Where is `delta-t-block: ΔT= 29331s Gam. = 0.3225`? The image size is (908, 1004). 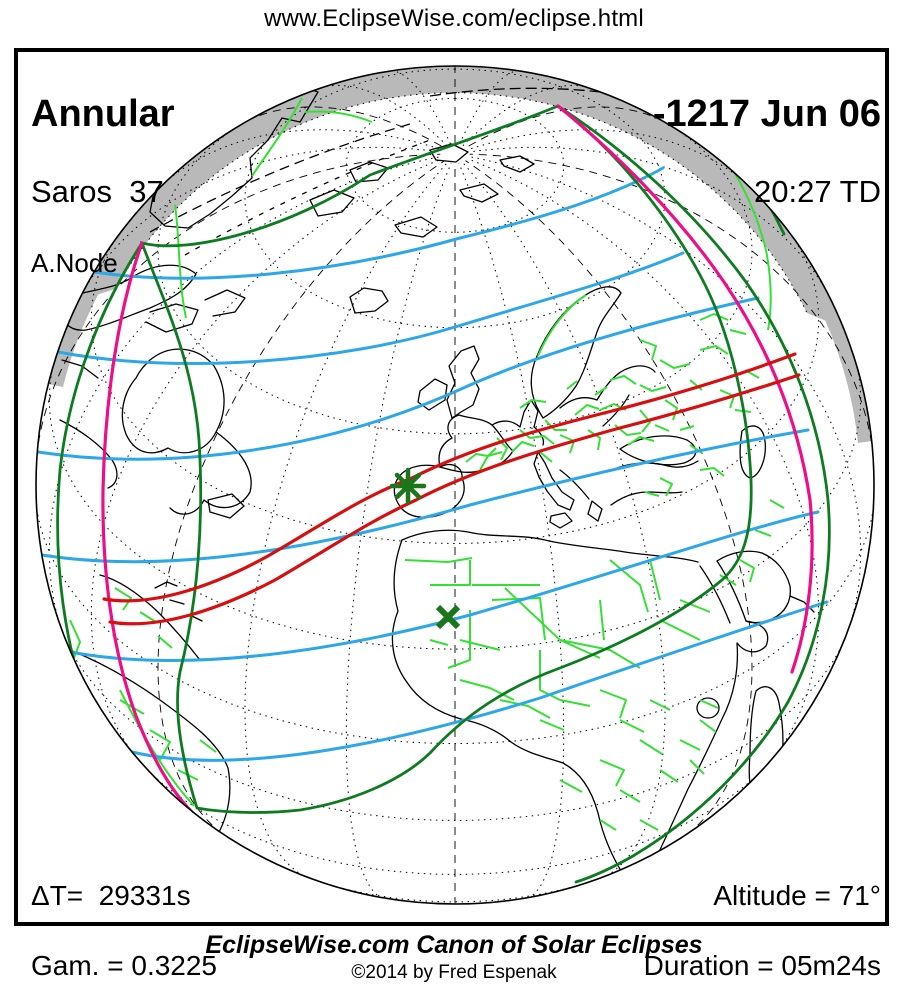 delta-t-block: ΔT= 29331s Gam. = 0.3225 is located at coordinates (124, 922).